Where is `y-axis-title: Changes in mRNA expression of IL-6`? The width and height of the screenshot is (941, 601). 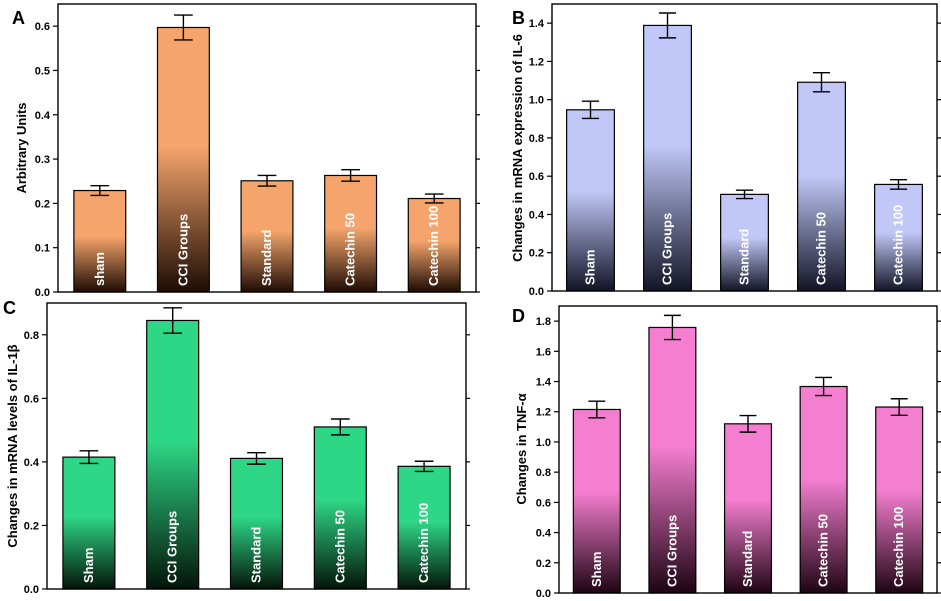 y-axis-title: Changes in mRNA expression of IL-6 is located at coordinates (517, 148).